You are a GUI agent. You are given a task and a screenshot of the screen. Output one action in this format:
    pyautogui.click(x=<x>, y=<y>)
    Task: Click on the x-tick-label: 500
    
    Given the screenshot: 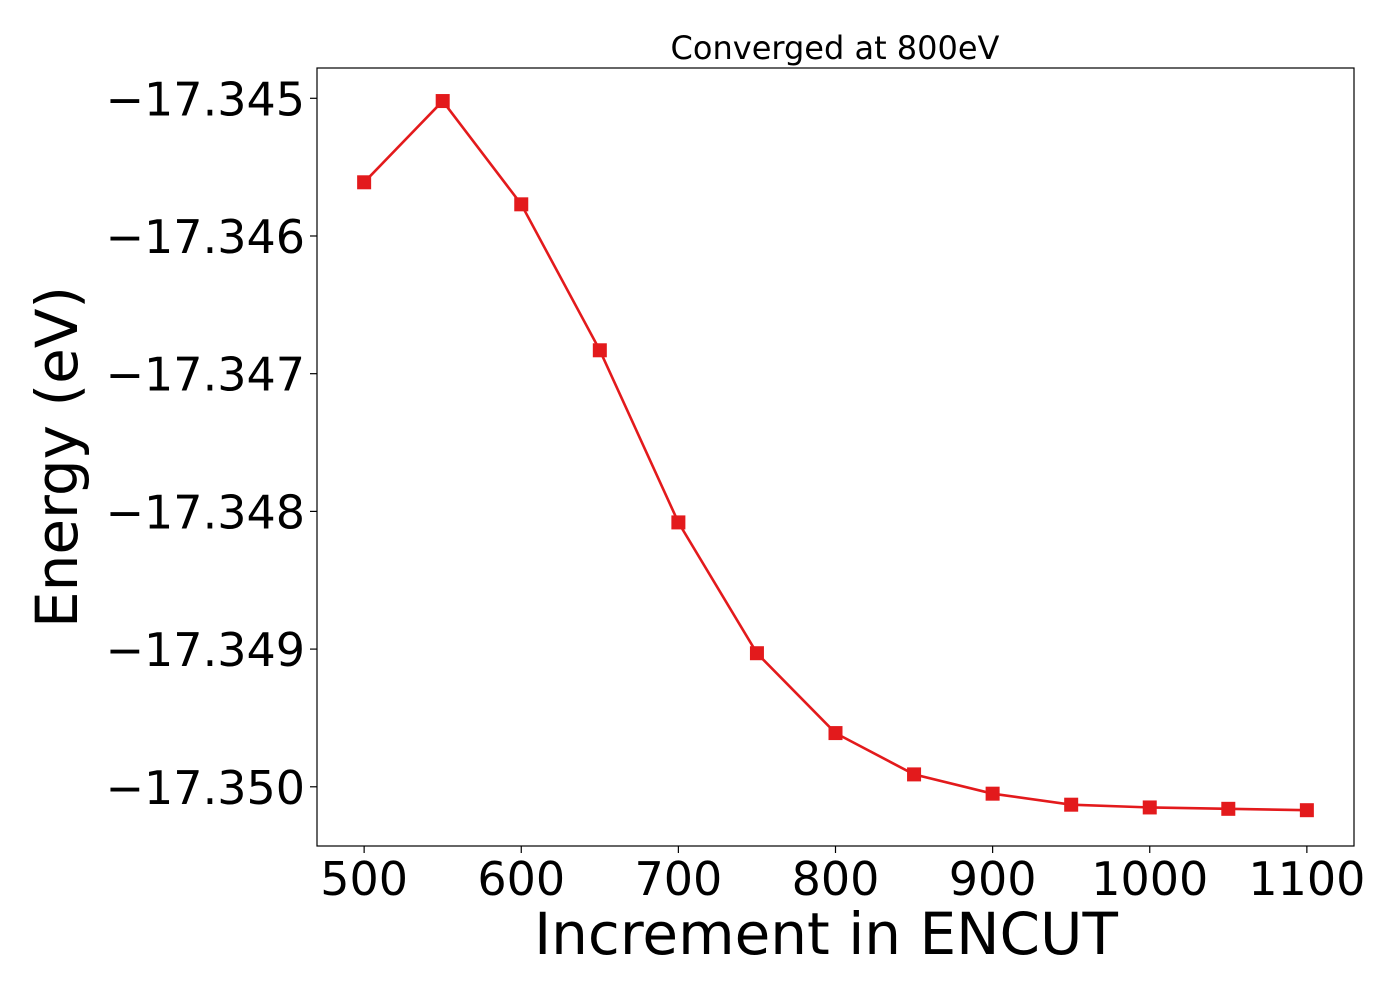 What is the action you would take?
    pyautogui.click(x=364, y=879)
    